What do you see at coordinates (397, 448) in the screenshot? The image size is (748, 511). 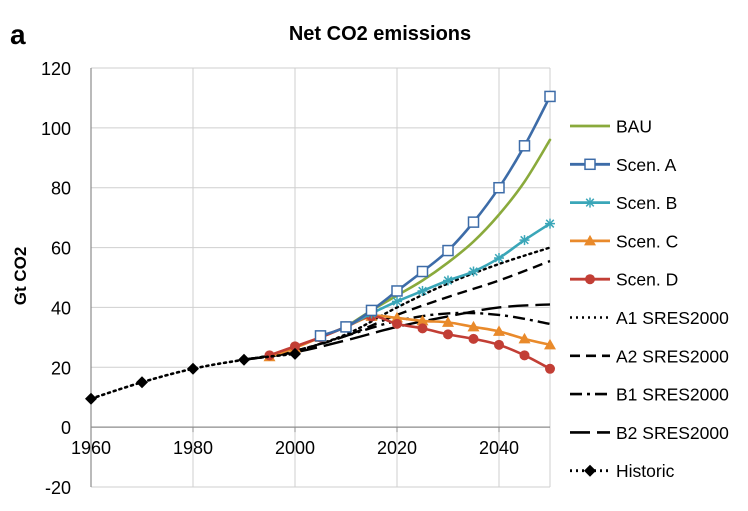 I see `x-tick-label-2020: 2020` at bounding box center [397, 448].